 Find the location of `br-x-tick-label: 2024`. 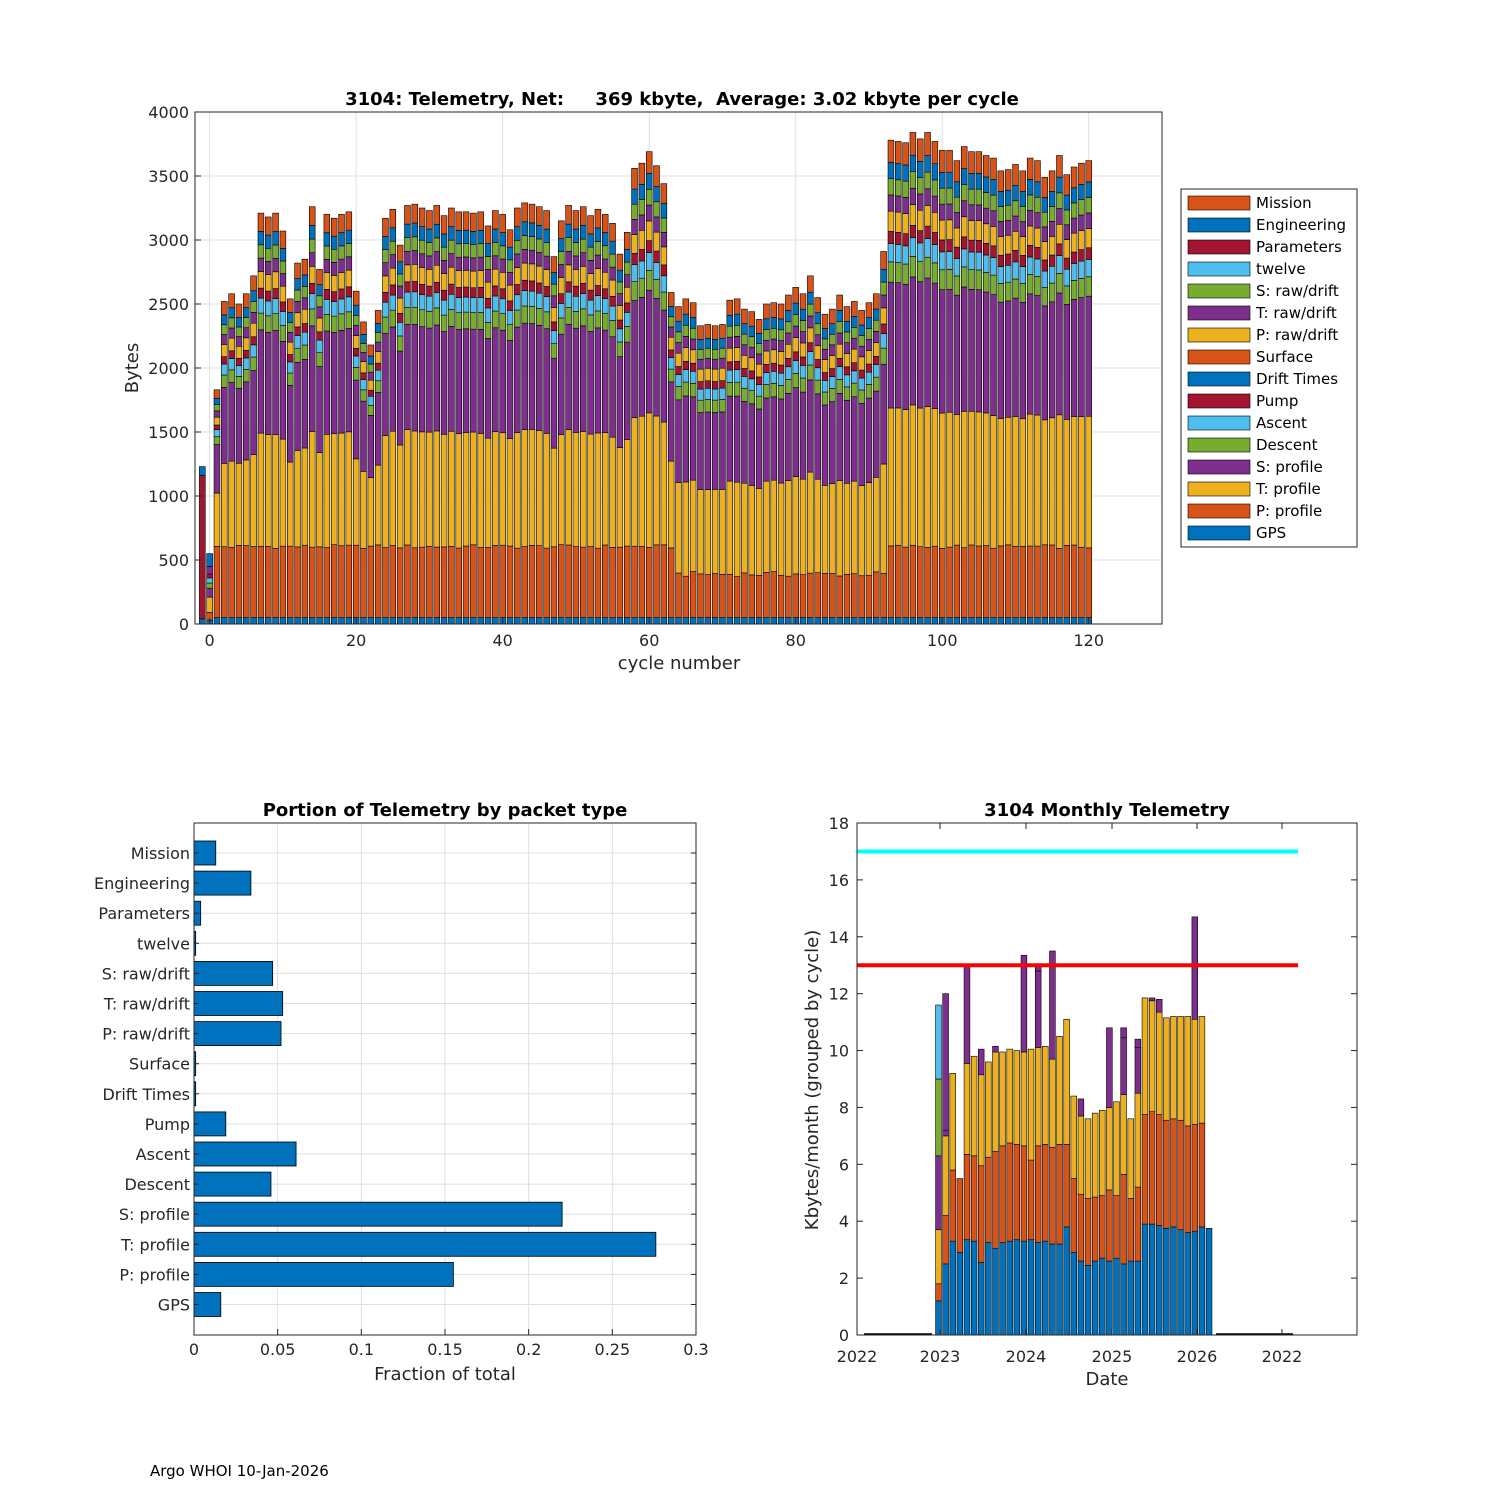

br-x-tick-label: 2024 is located at coordinates (1026, 1356).